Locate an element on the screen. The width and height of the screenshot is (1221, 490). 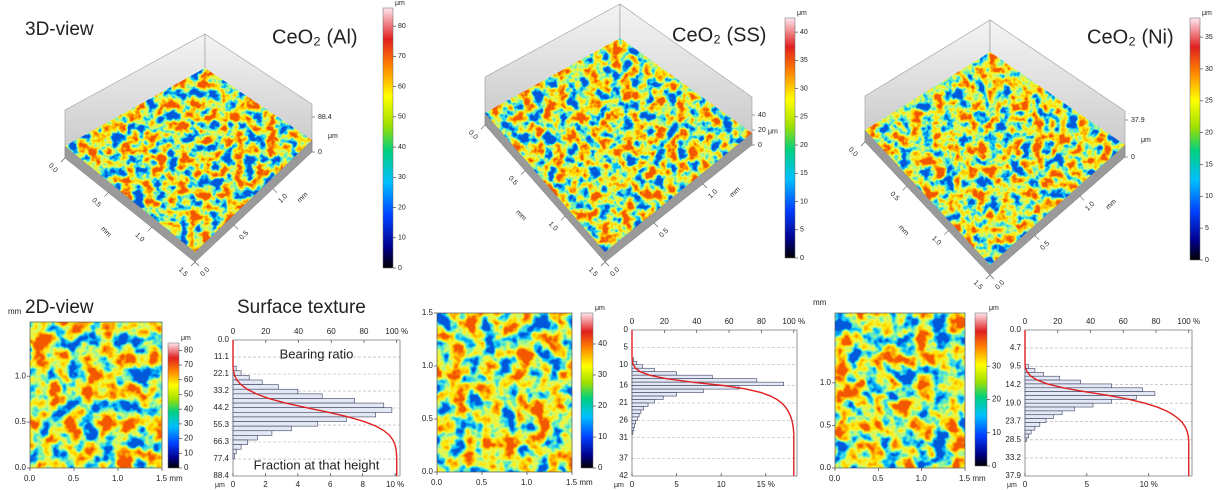
y-unit: μm is located at coordinates (1012, 485).